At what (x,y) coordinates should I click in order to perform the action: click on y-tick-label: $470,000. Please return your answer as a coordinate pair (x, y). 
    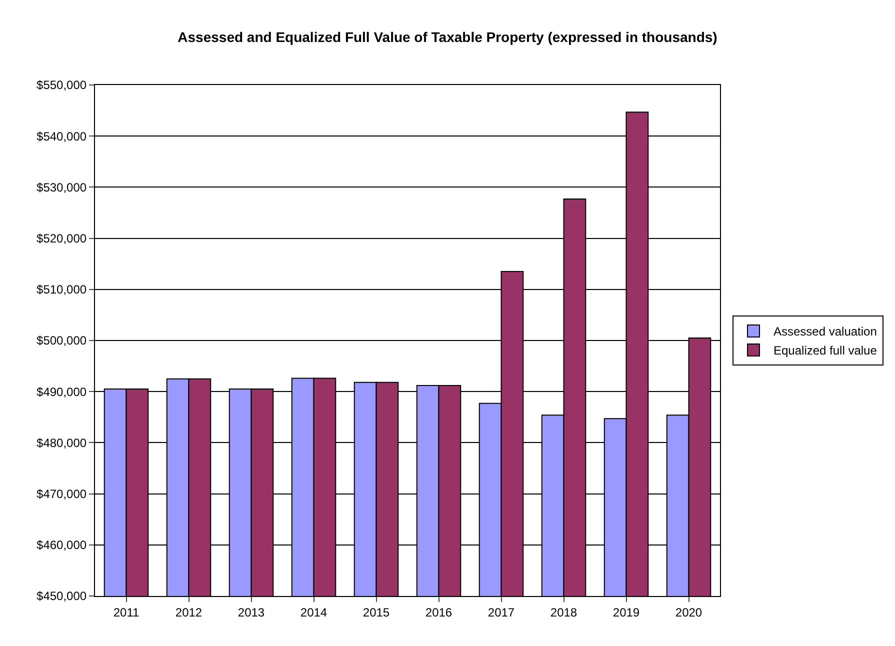
    Looking at the image, I should click on (61, 494).